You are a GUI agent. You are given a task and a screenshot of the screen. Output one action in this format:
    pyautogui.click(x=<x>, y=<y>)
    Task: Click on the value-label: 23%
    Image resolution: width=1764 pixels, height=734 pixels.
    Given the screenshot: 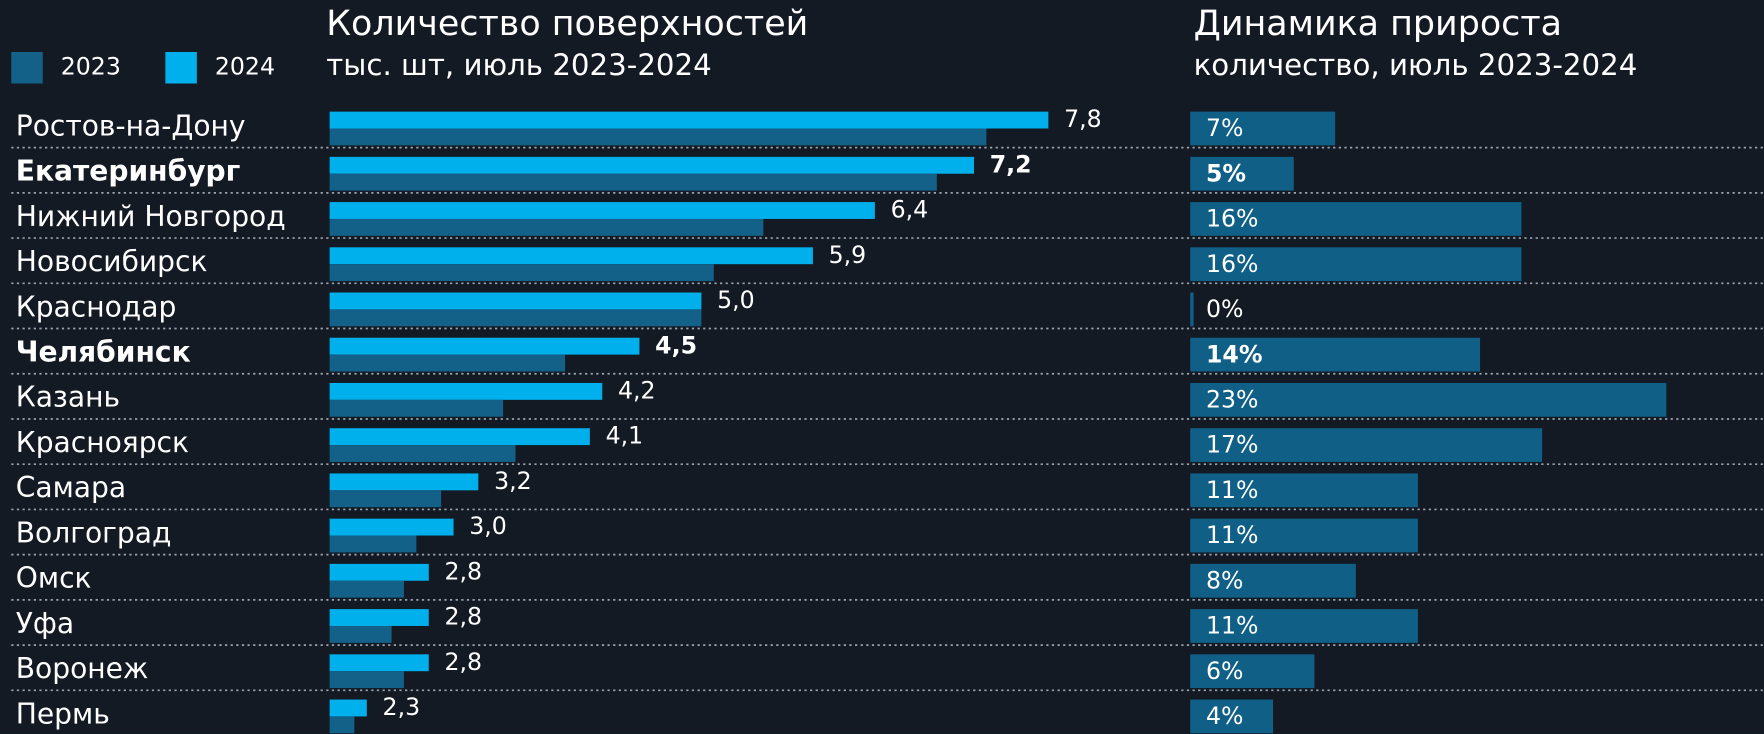 What is the action you would take?
    pyautogui.click(x=1232, y=399)
    